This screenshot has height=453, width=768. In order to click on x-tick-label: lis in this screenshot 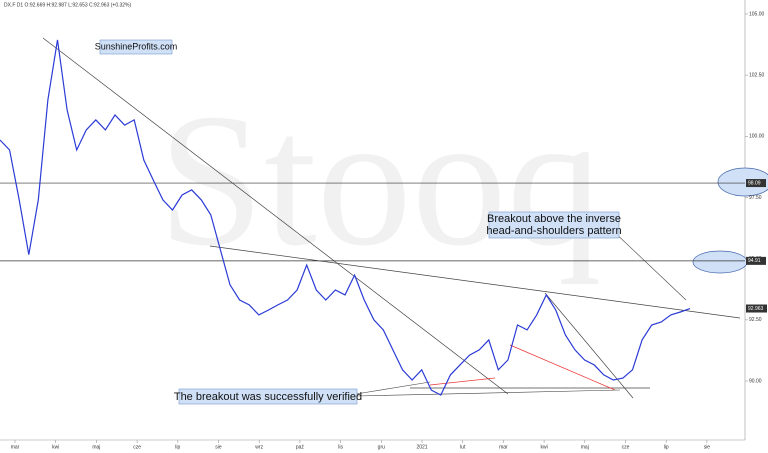, I will do `click(340, 447)`.